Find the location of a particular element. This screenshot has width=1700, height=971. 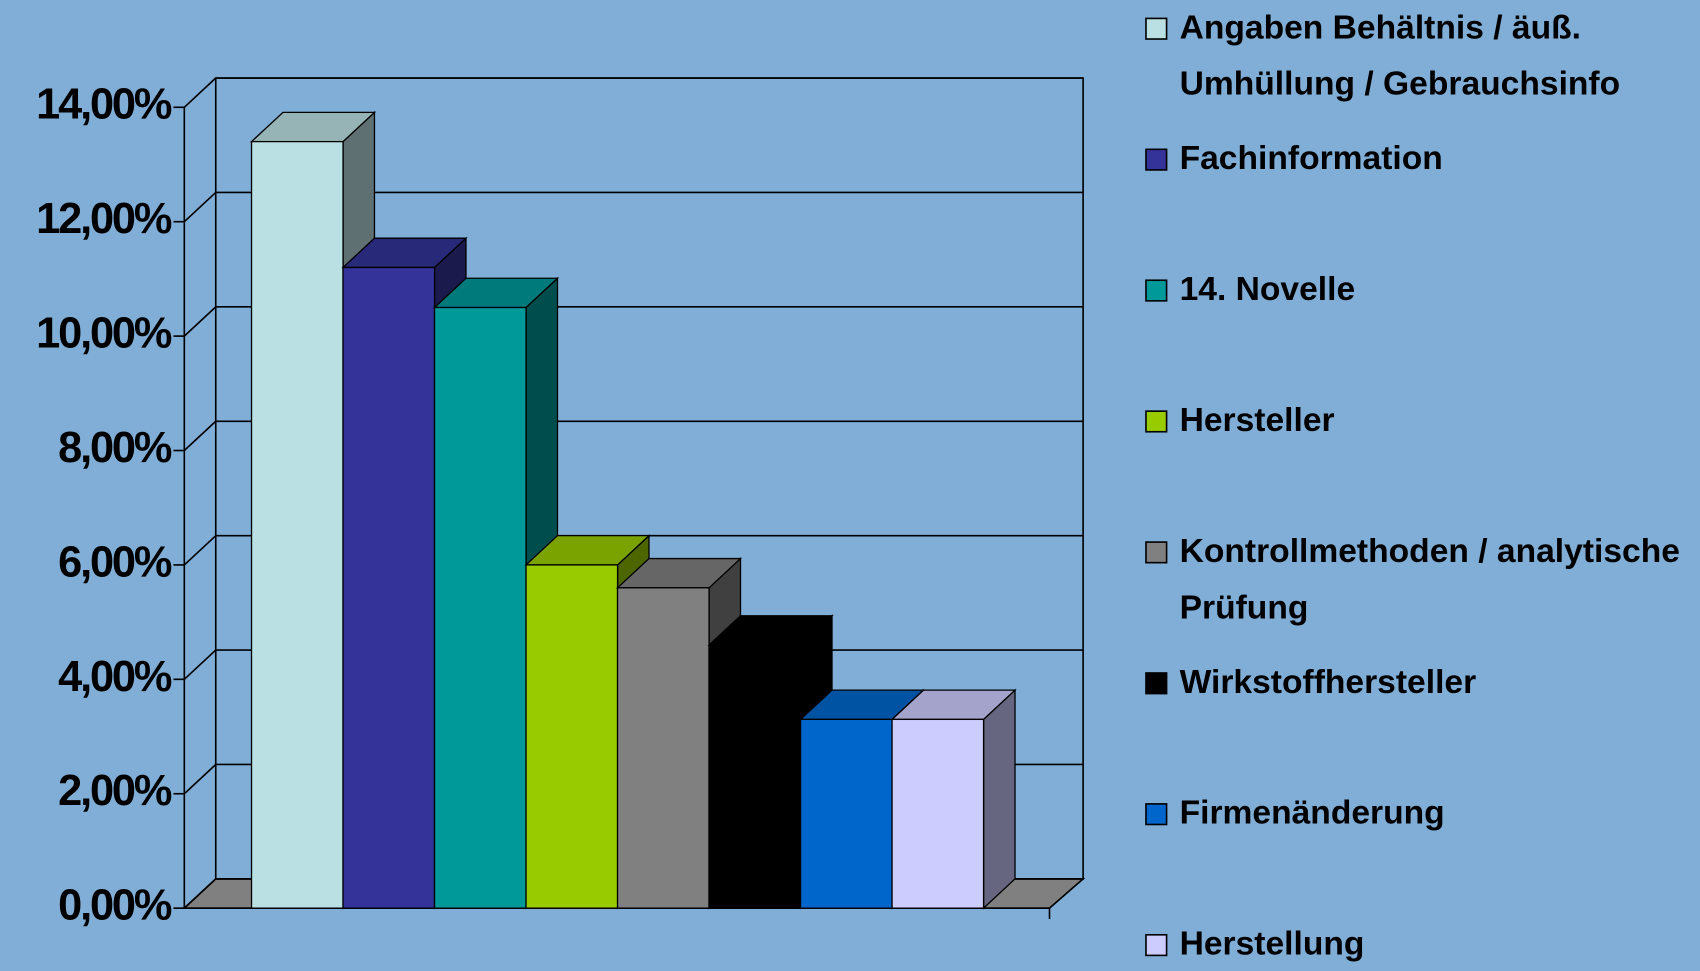

legend-line: Firmenänderung is located at coordinates (1312, 813).